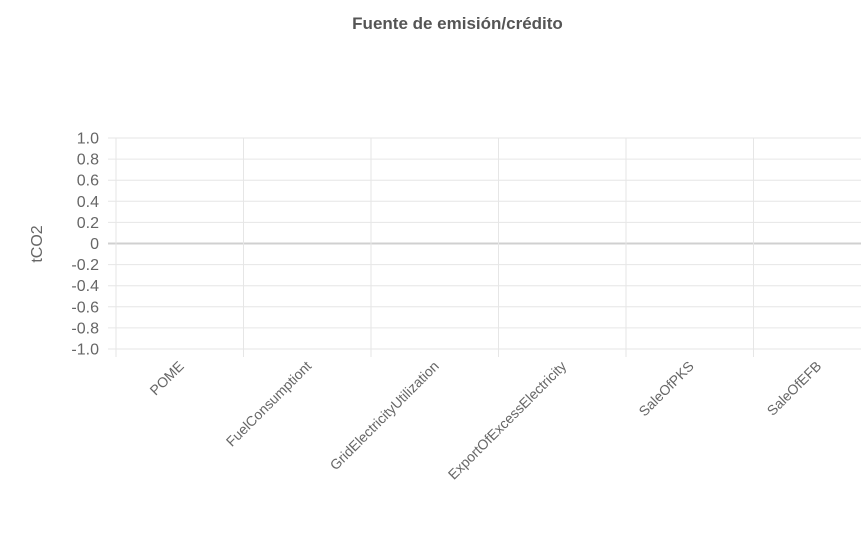 The image size is (861, 560). What do you see at coordinates (37, 243) in the screenshot?
I see `y-axis-title: tCO2` at bounding box center [37, 243].